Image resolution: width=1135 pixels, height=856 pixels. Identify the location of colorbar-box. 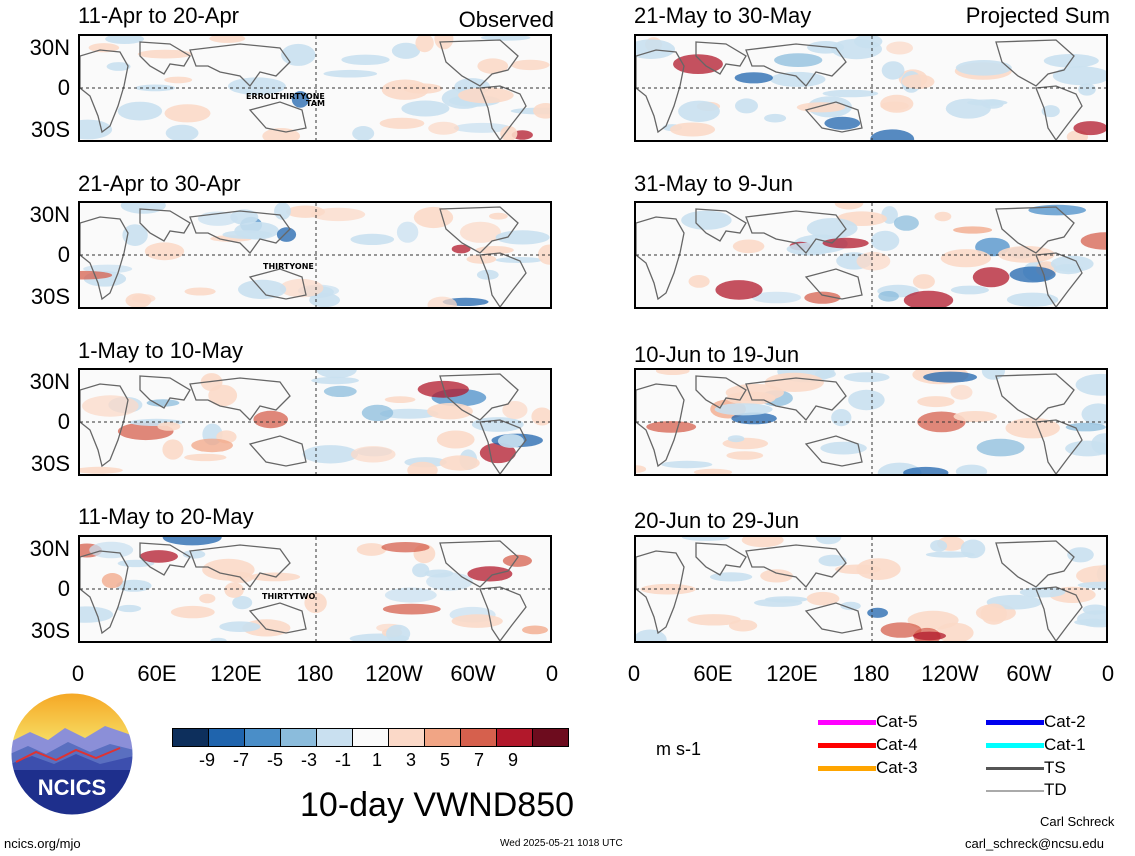
(370, 737).